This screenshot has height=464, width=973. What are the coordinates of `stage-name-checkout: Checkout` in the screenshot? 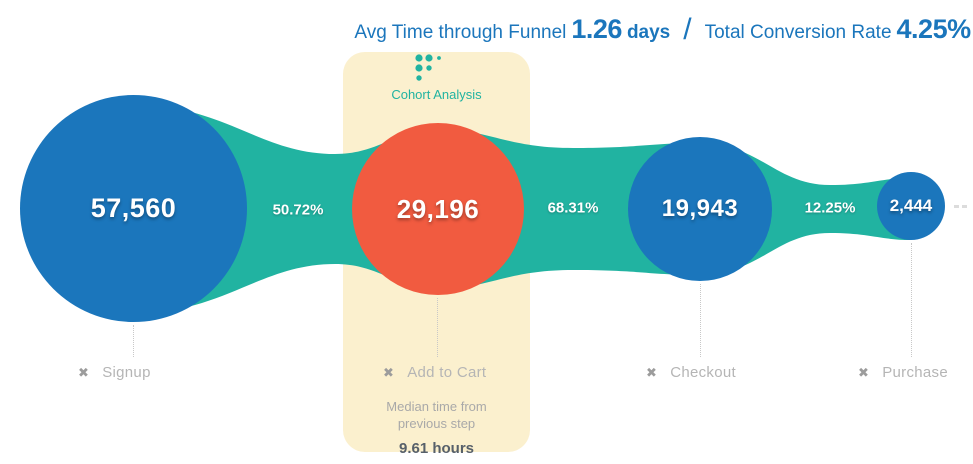 It's located at (703, 372).